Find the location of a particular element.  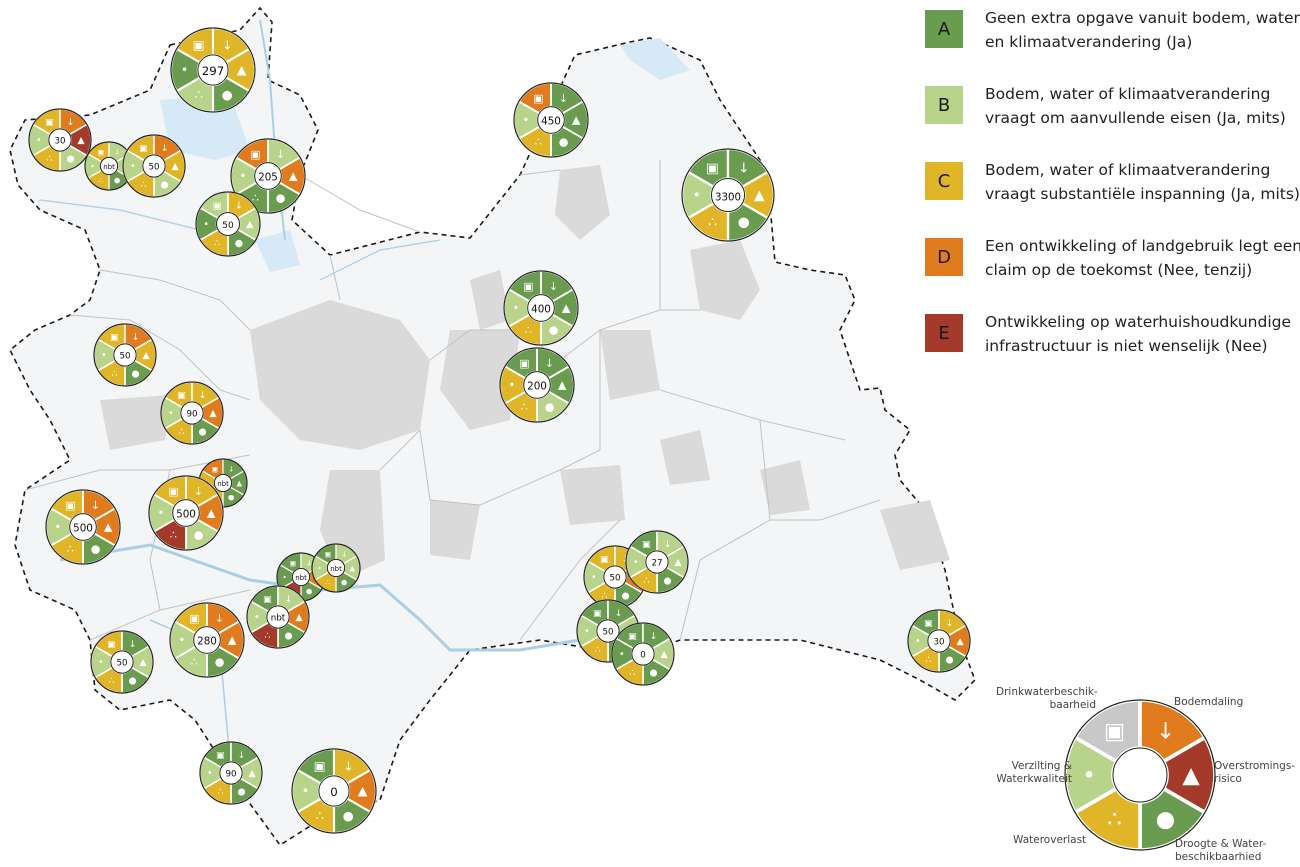

key-label-line: baarheid is located at coordinates (1072, 705).